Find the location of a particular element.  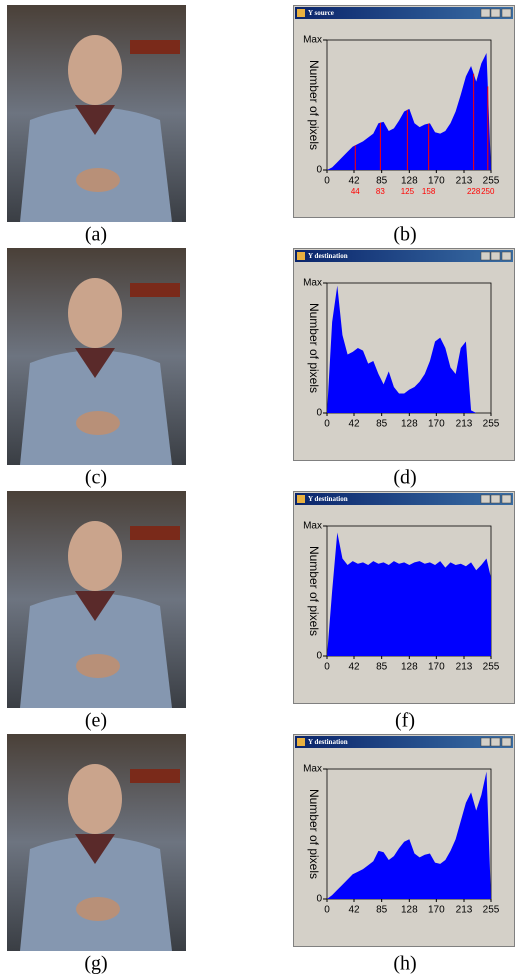

marker-label: 44 is located at coordinates (355, 191).